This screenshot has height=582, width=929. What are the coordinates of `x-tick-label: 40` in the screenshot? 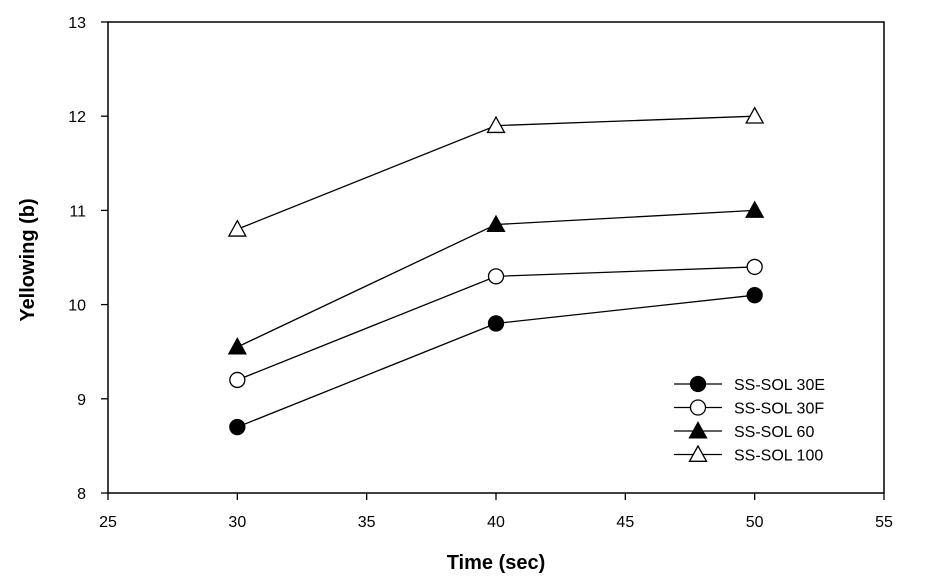 It's located at (496, 522).